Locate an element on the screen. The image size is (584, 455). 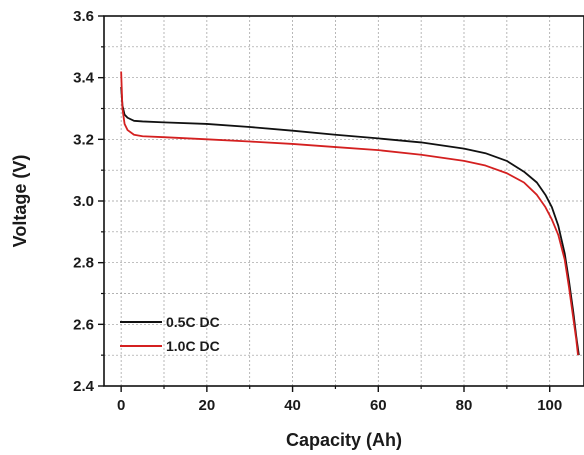
y-tick-label: 3.6 is located at coordinates (83, 16).